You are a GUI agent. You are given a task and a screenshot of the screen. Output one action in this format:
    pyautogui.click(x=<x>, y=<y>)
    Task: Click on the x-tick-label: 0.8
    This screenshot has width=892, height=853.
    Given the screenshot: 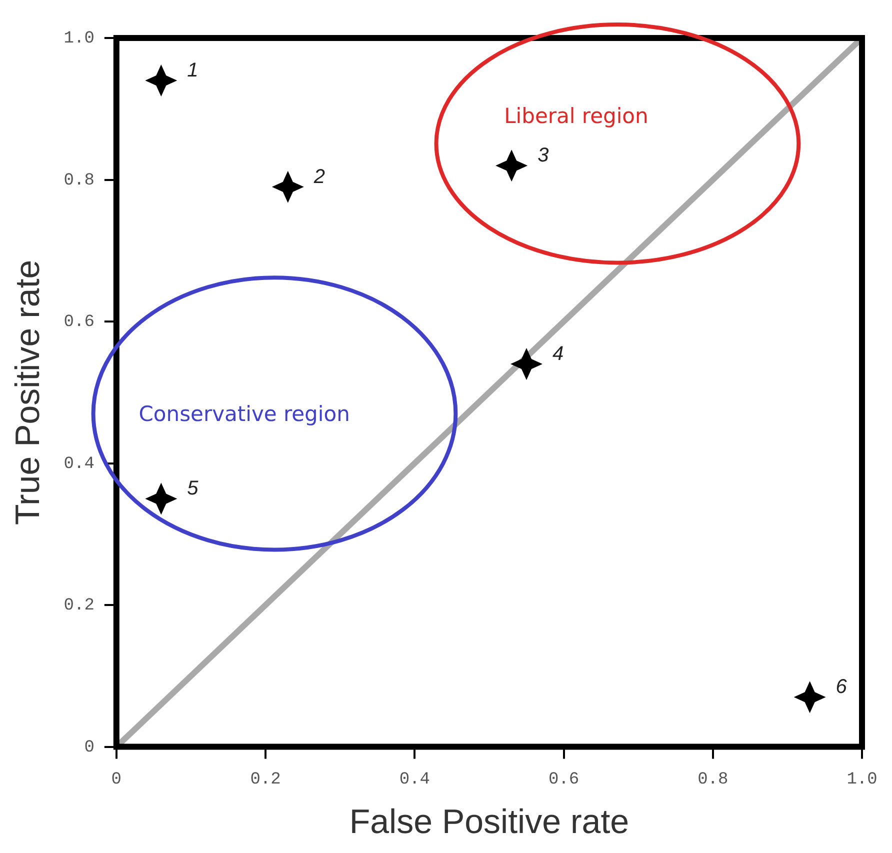 What is the action you would take?
    pyautogui.click(x=713, y=780)
    